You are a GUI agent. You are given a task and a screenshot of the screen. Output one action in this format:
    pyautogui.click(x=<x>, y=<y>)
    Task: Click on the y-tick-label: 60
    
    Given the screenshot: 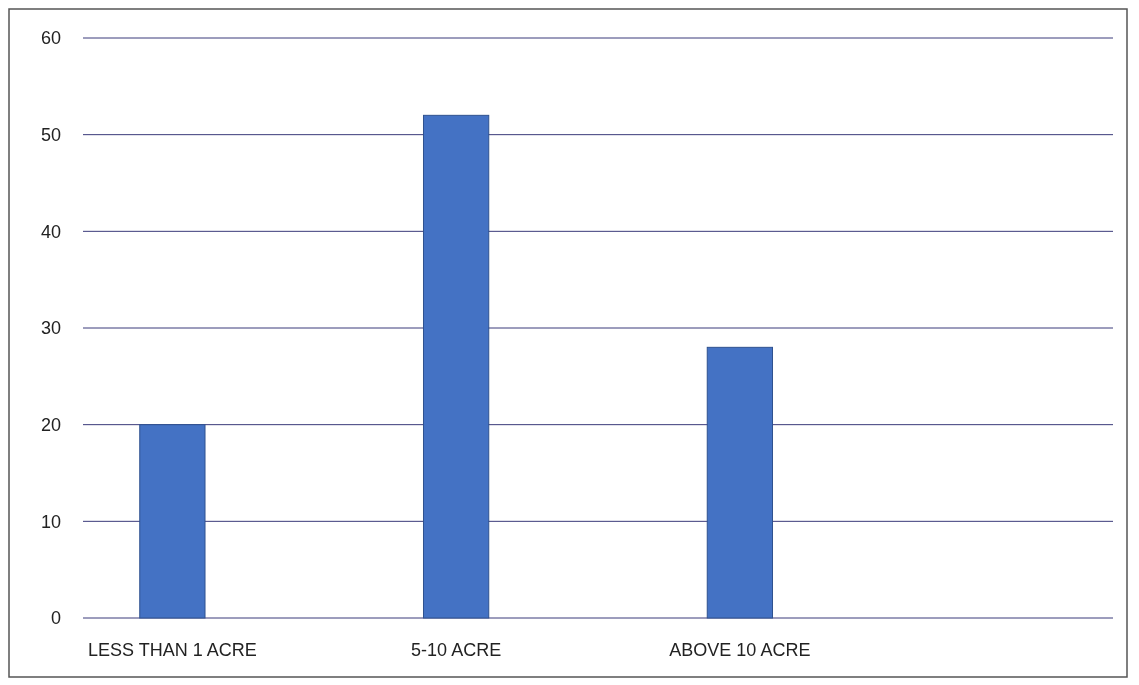 What is the action you would take?
    pyautogui.click(x=50, y=38)
    